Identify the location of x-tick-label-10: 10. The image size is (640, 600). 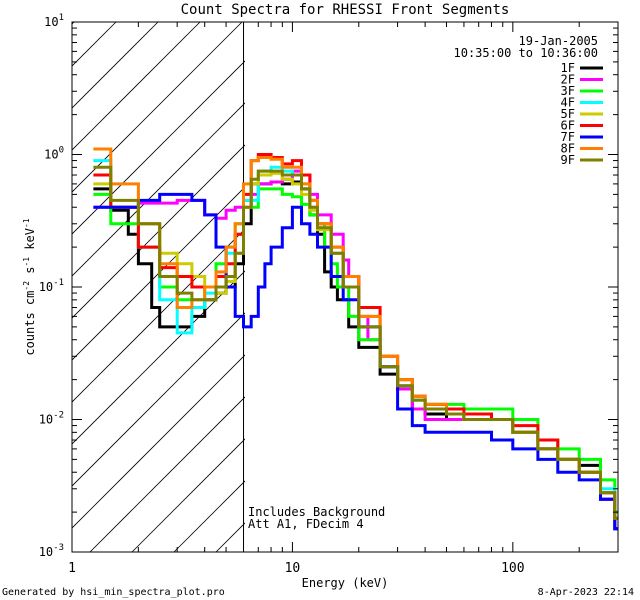
(293, 568).